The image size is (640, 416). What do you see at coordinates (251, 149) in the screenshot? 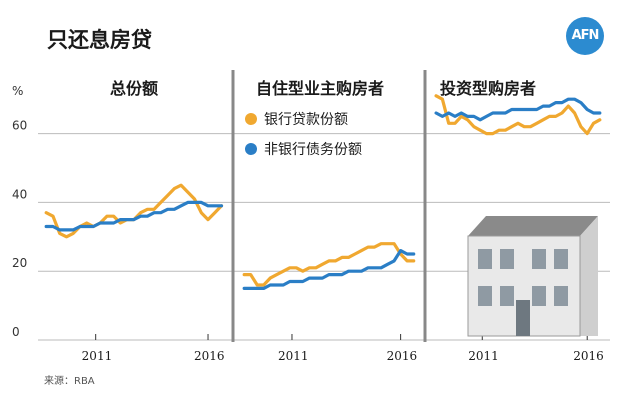
I see `legend-marker-nonbank` at bounding box center [251, 149].